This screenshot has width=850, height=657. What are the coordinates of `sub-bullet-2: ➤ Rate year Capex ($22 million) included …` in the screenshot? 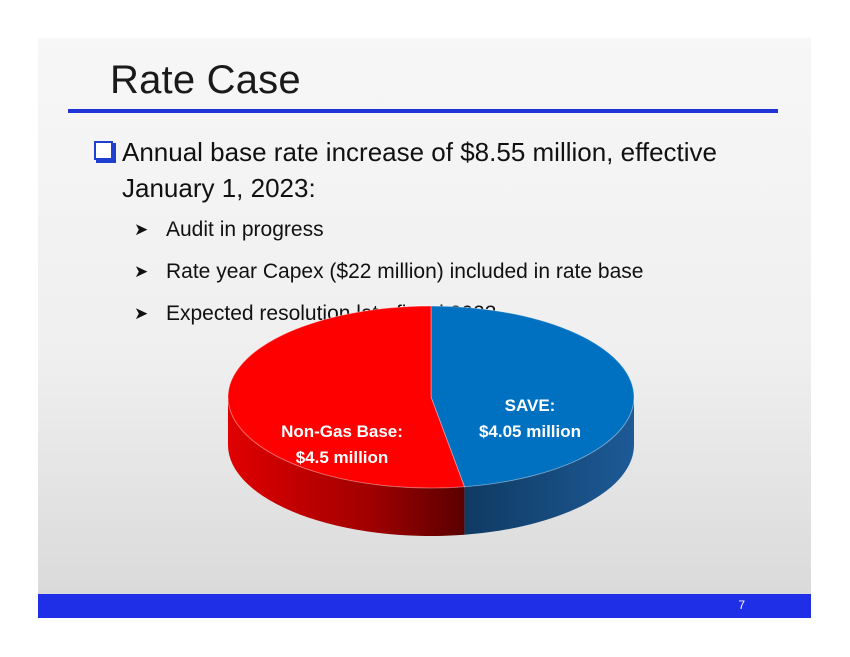 It's located at (388, 272).